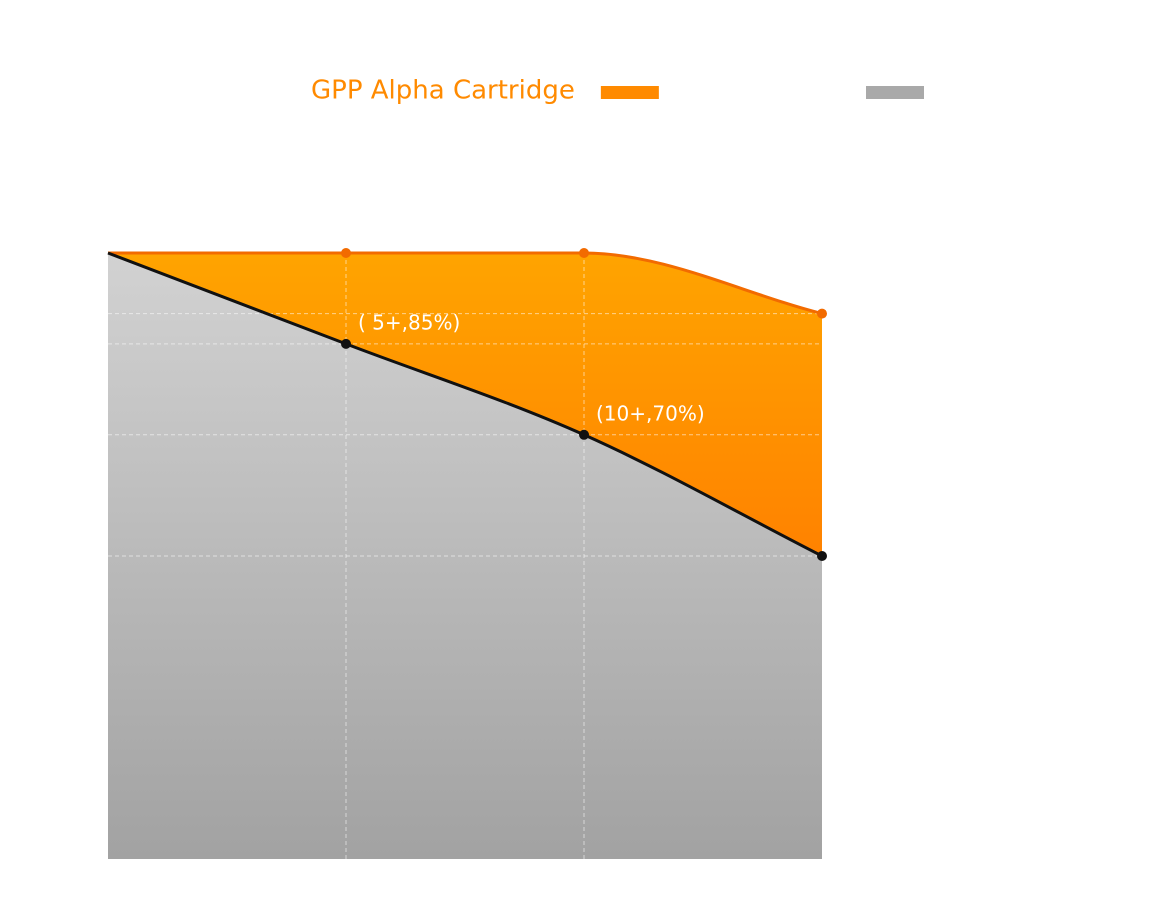  Describe the element at coordinates (409, 322) in the screenshot. I see `data-label: ( 5+,85%)` at that location.